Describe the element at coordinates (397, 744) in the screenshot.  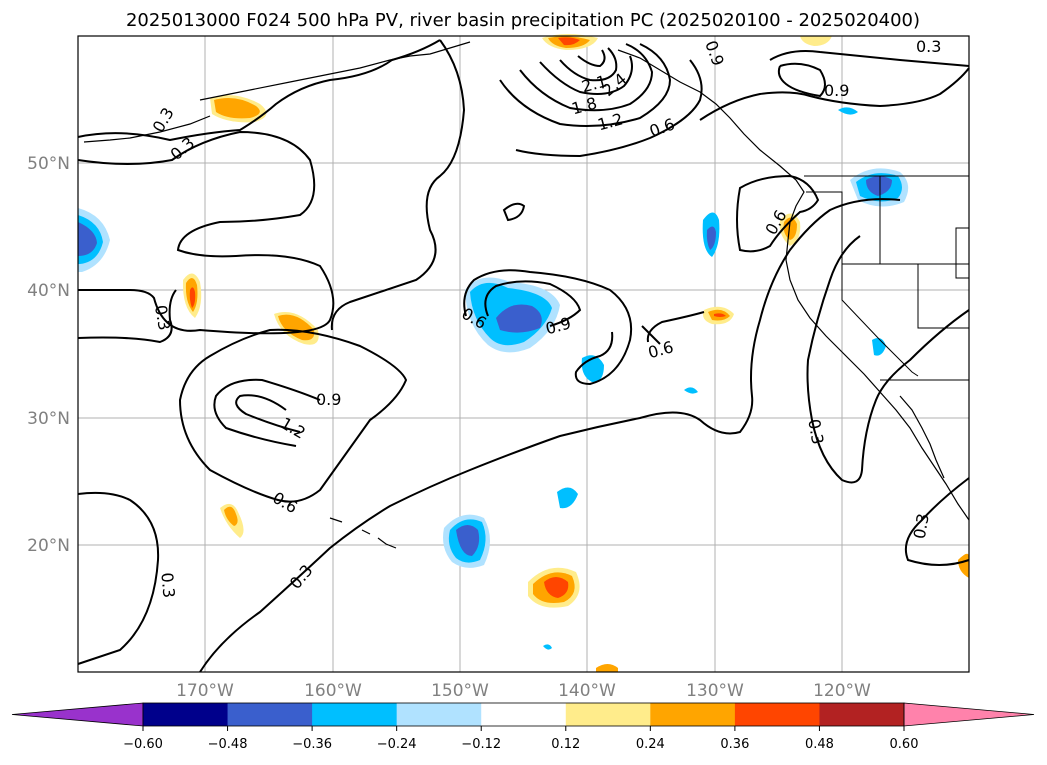
I see `colorbar-tick-label: −0.24` at that location.